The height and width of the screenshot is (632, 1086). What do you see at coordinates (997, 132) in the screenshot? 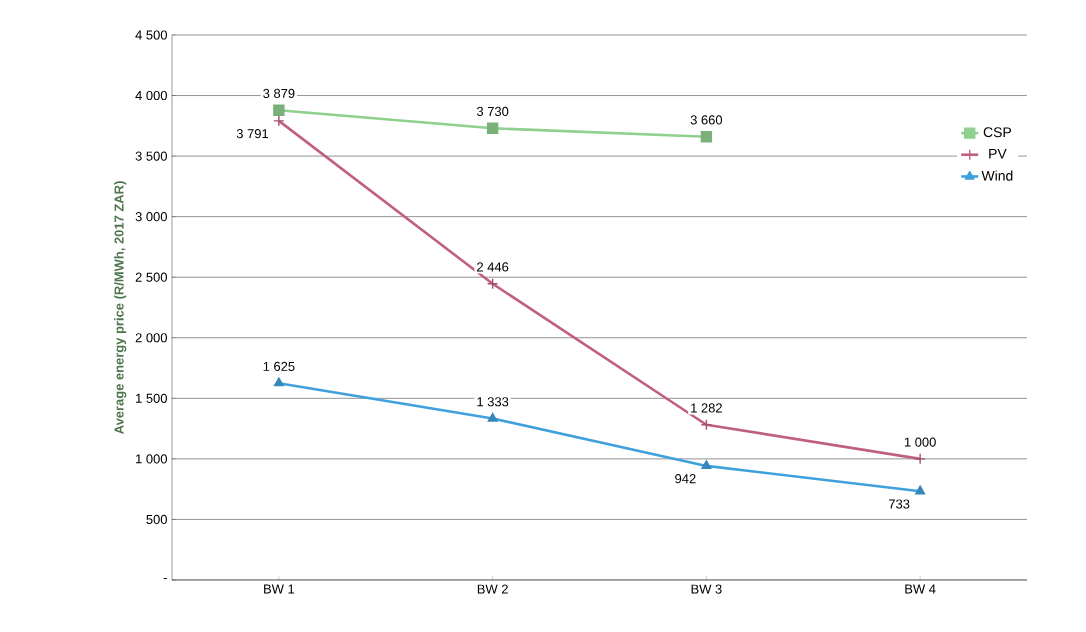
I see `legend-label: CSP` at bounding box center [997, 132].